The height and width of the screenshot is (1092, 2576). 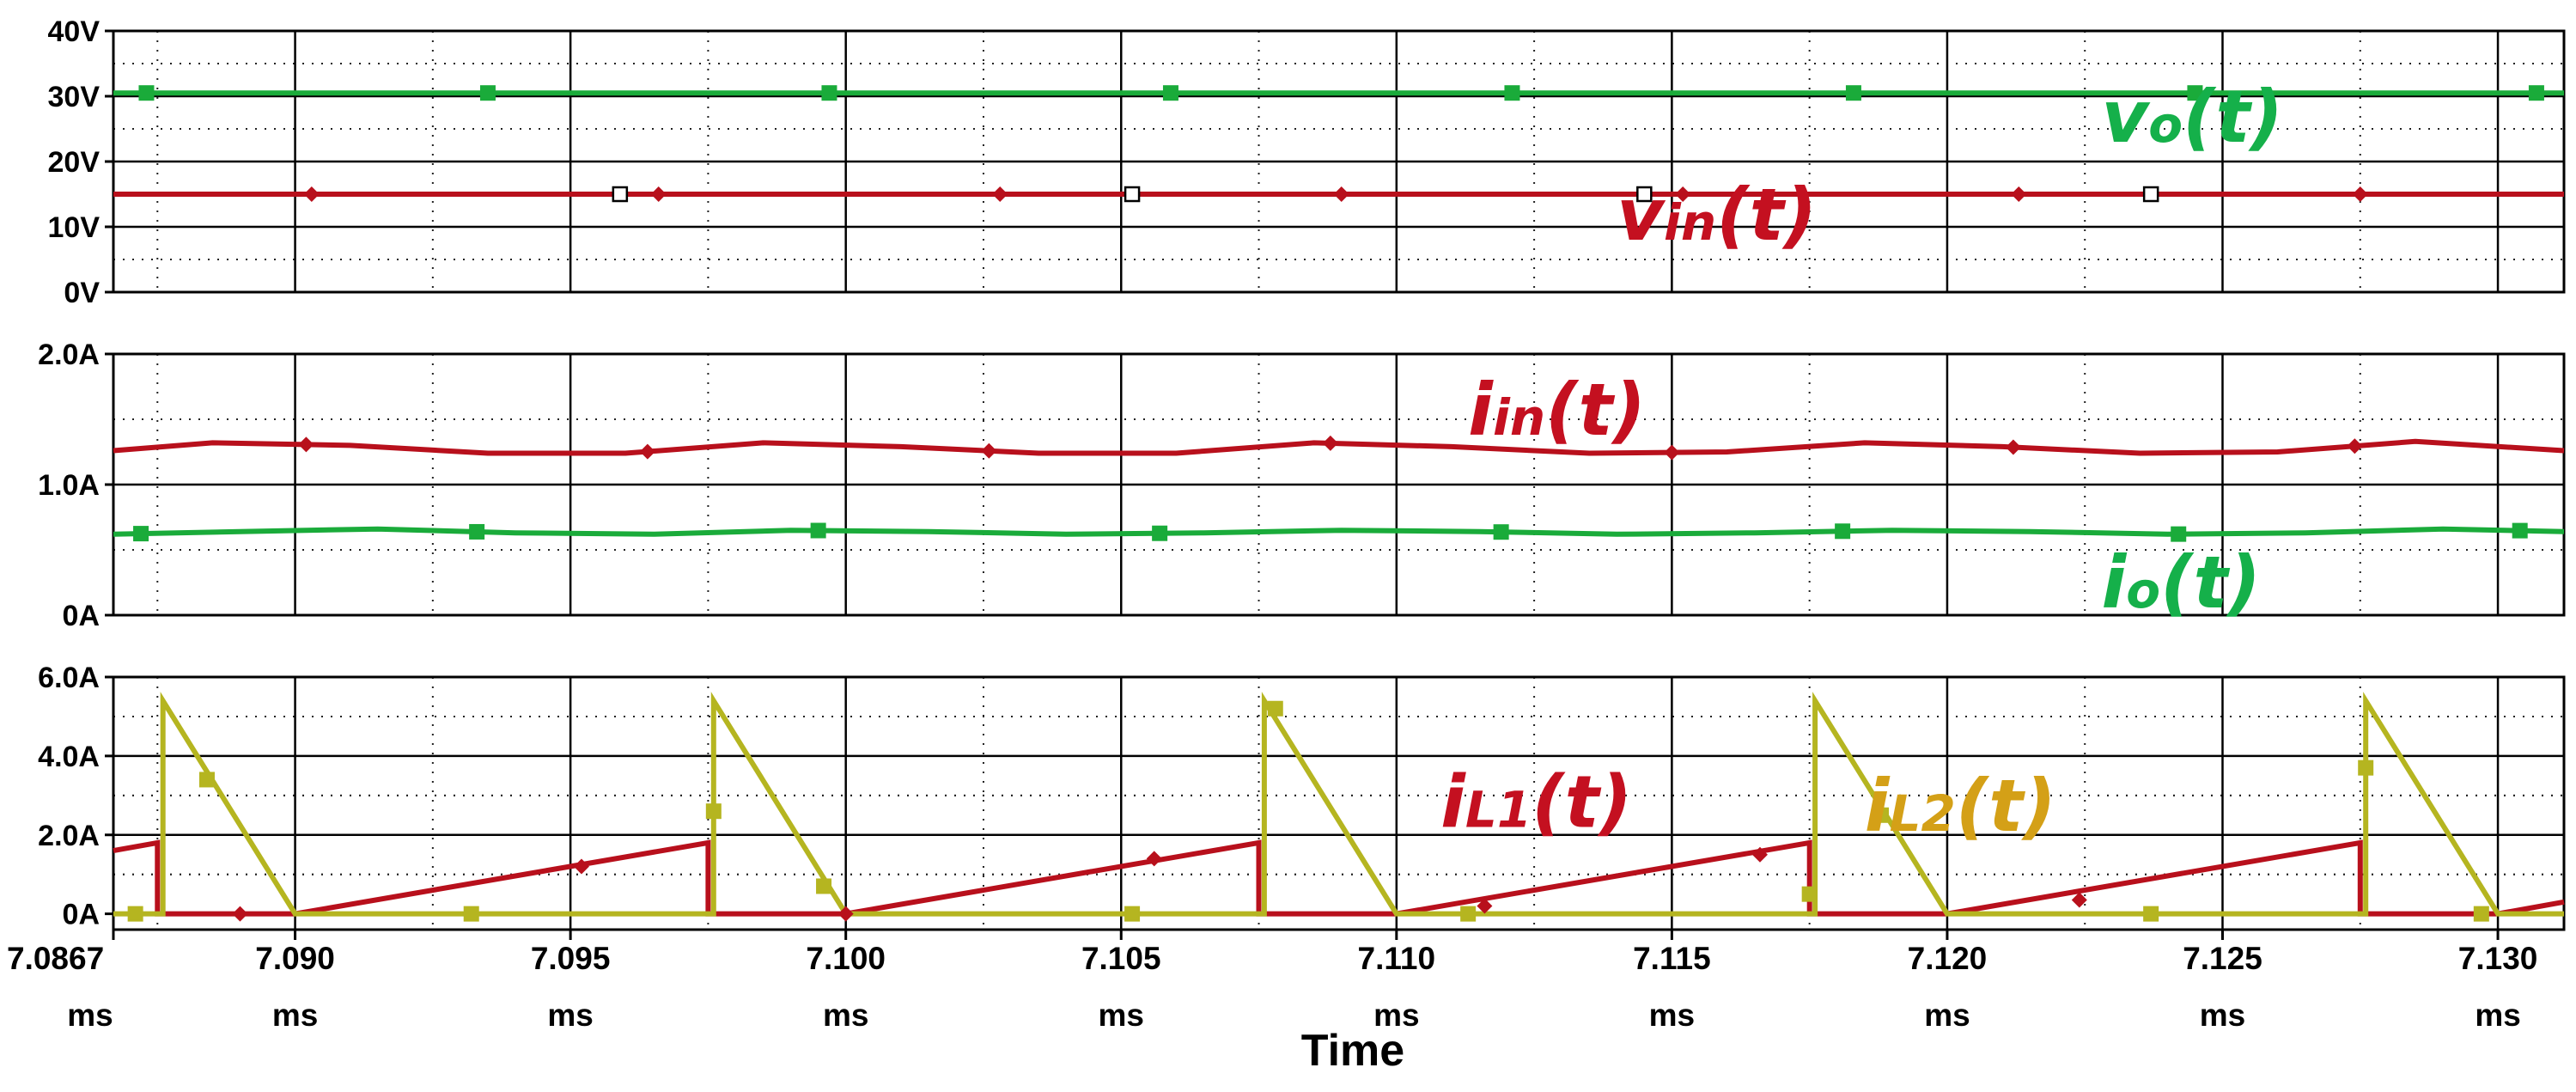 What do you see at coordinates (1923, 813) in the screenshot?
I see `trace-label-sub: L2` at bounding box center [1923, 813].